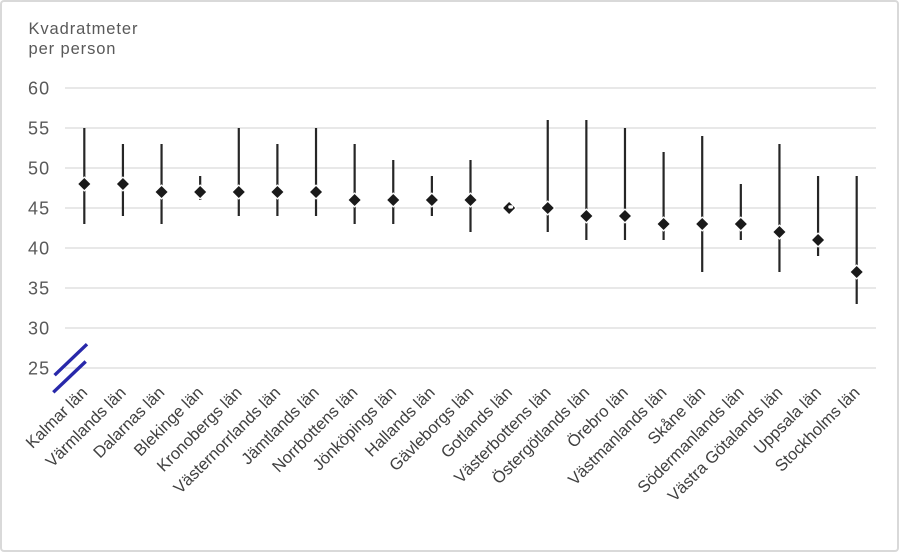 This screenshot has height=552, width=899. What do you see at coordinates (39, 129) in the screenshot?
I see `svg-text: 55` at bounding box center [39, 129].